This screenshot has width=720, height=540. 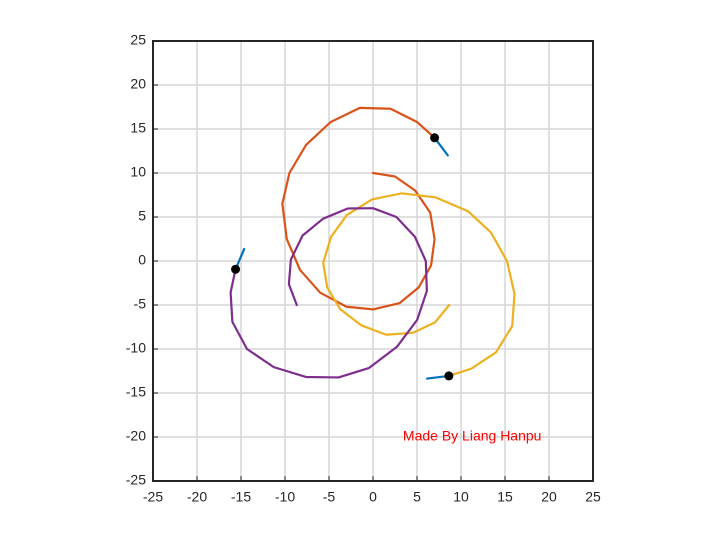 I want to click on x-tick-label: 5, so click(x=417, y=497).